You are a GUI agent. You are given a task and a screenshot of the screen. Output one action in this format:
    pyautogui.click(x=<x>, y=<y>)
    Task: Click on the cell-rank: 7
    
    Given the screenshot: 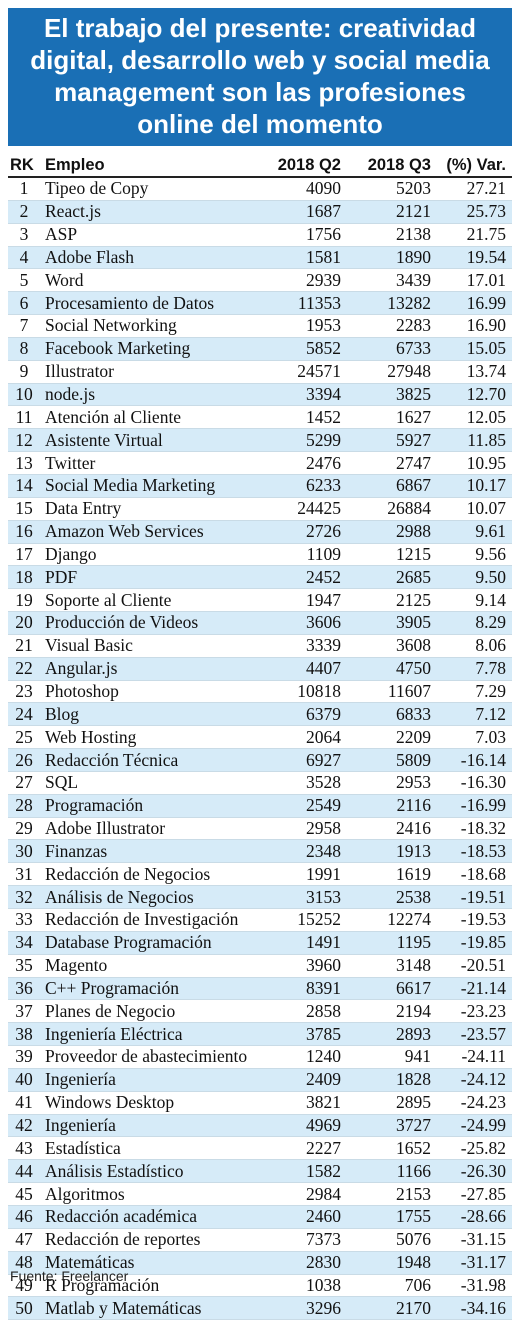 What is the action you would take?
    pyautogui.click(x=24, y=326)
    